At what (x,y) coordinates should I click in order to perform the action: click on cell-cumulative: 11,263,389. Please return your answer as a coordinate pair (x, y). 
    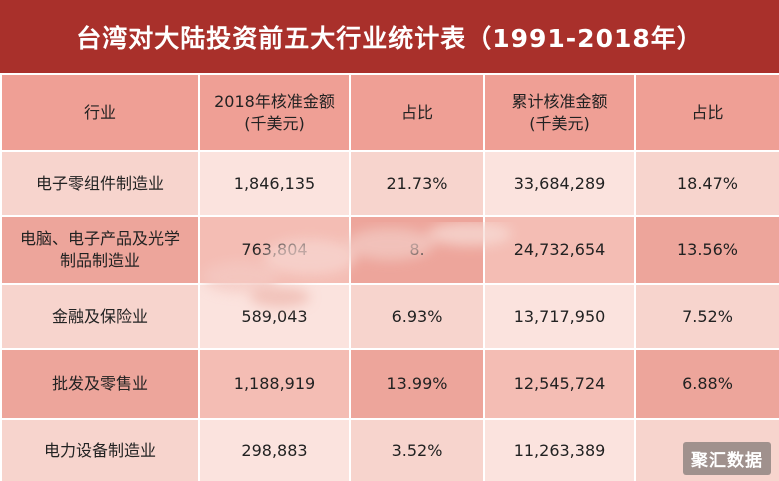
    Looking at the image, I should click on (559, 449).